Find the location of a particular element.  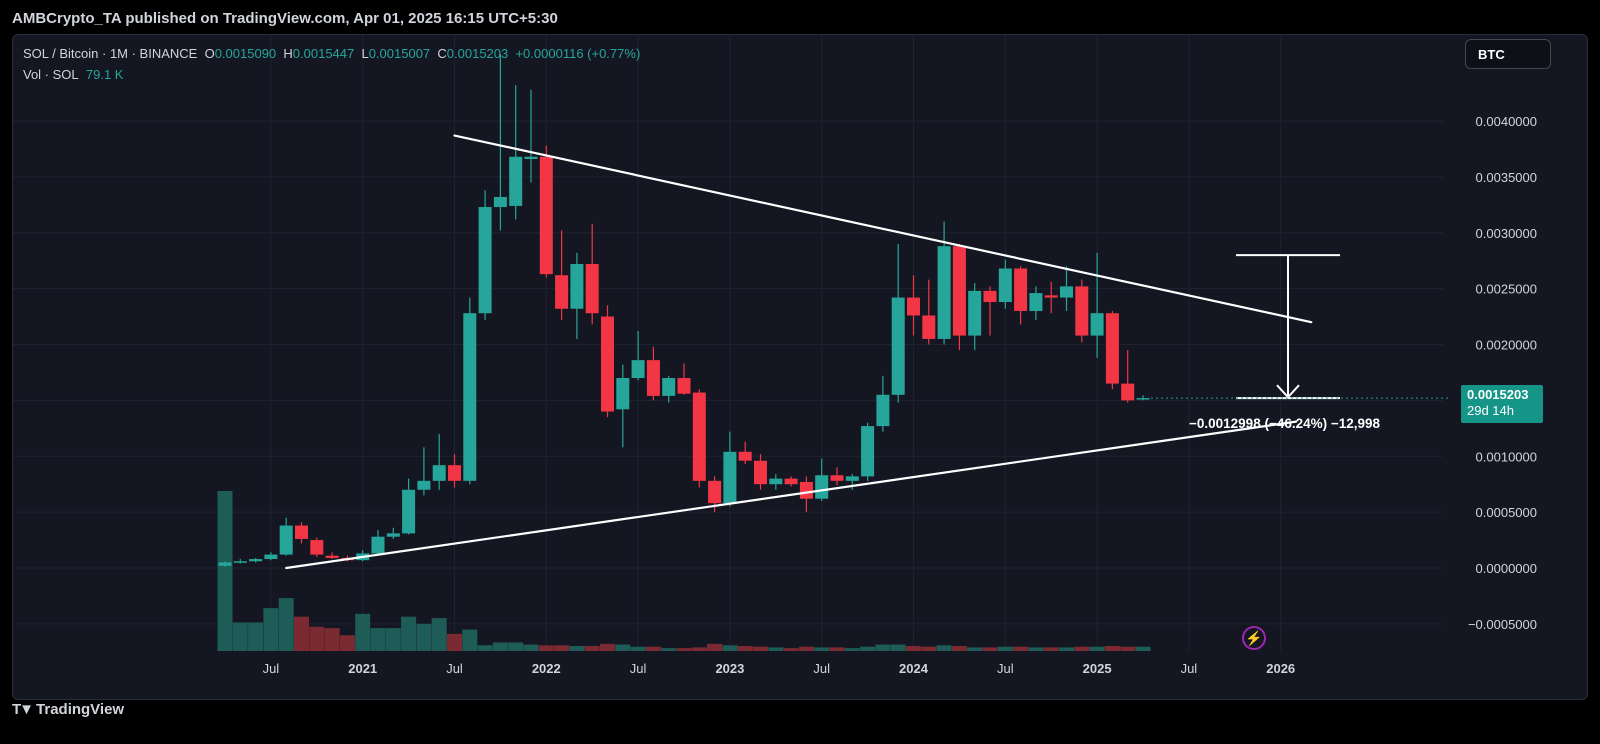

x-tick-label: 2025 is located at coordinates (1097, 668).